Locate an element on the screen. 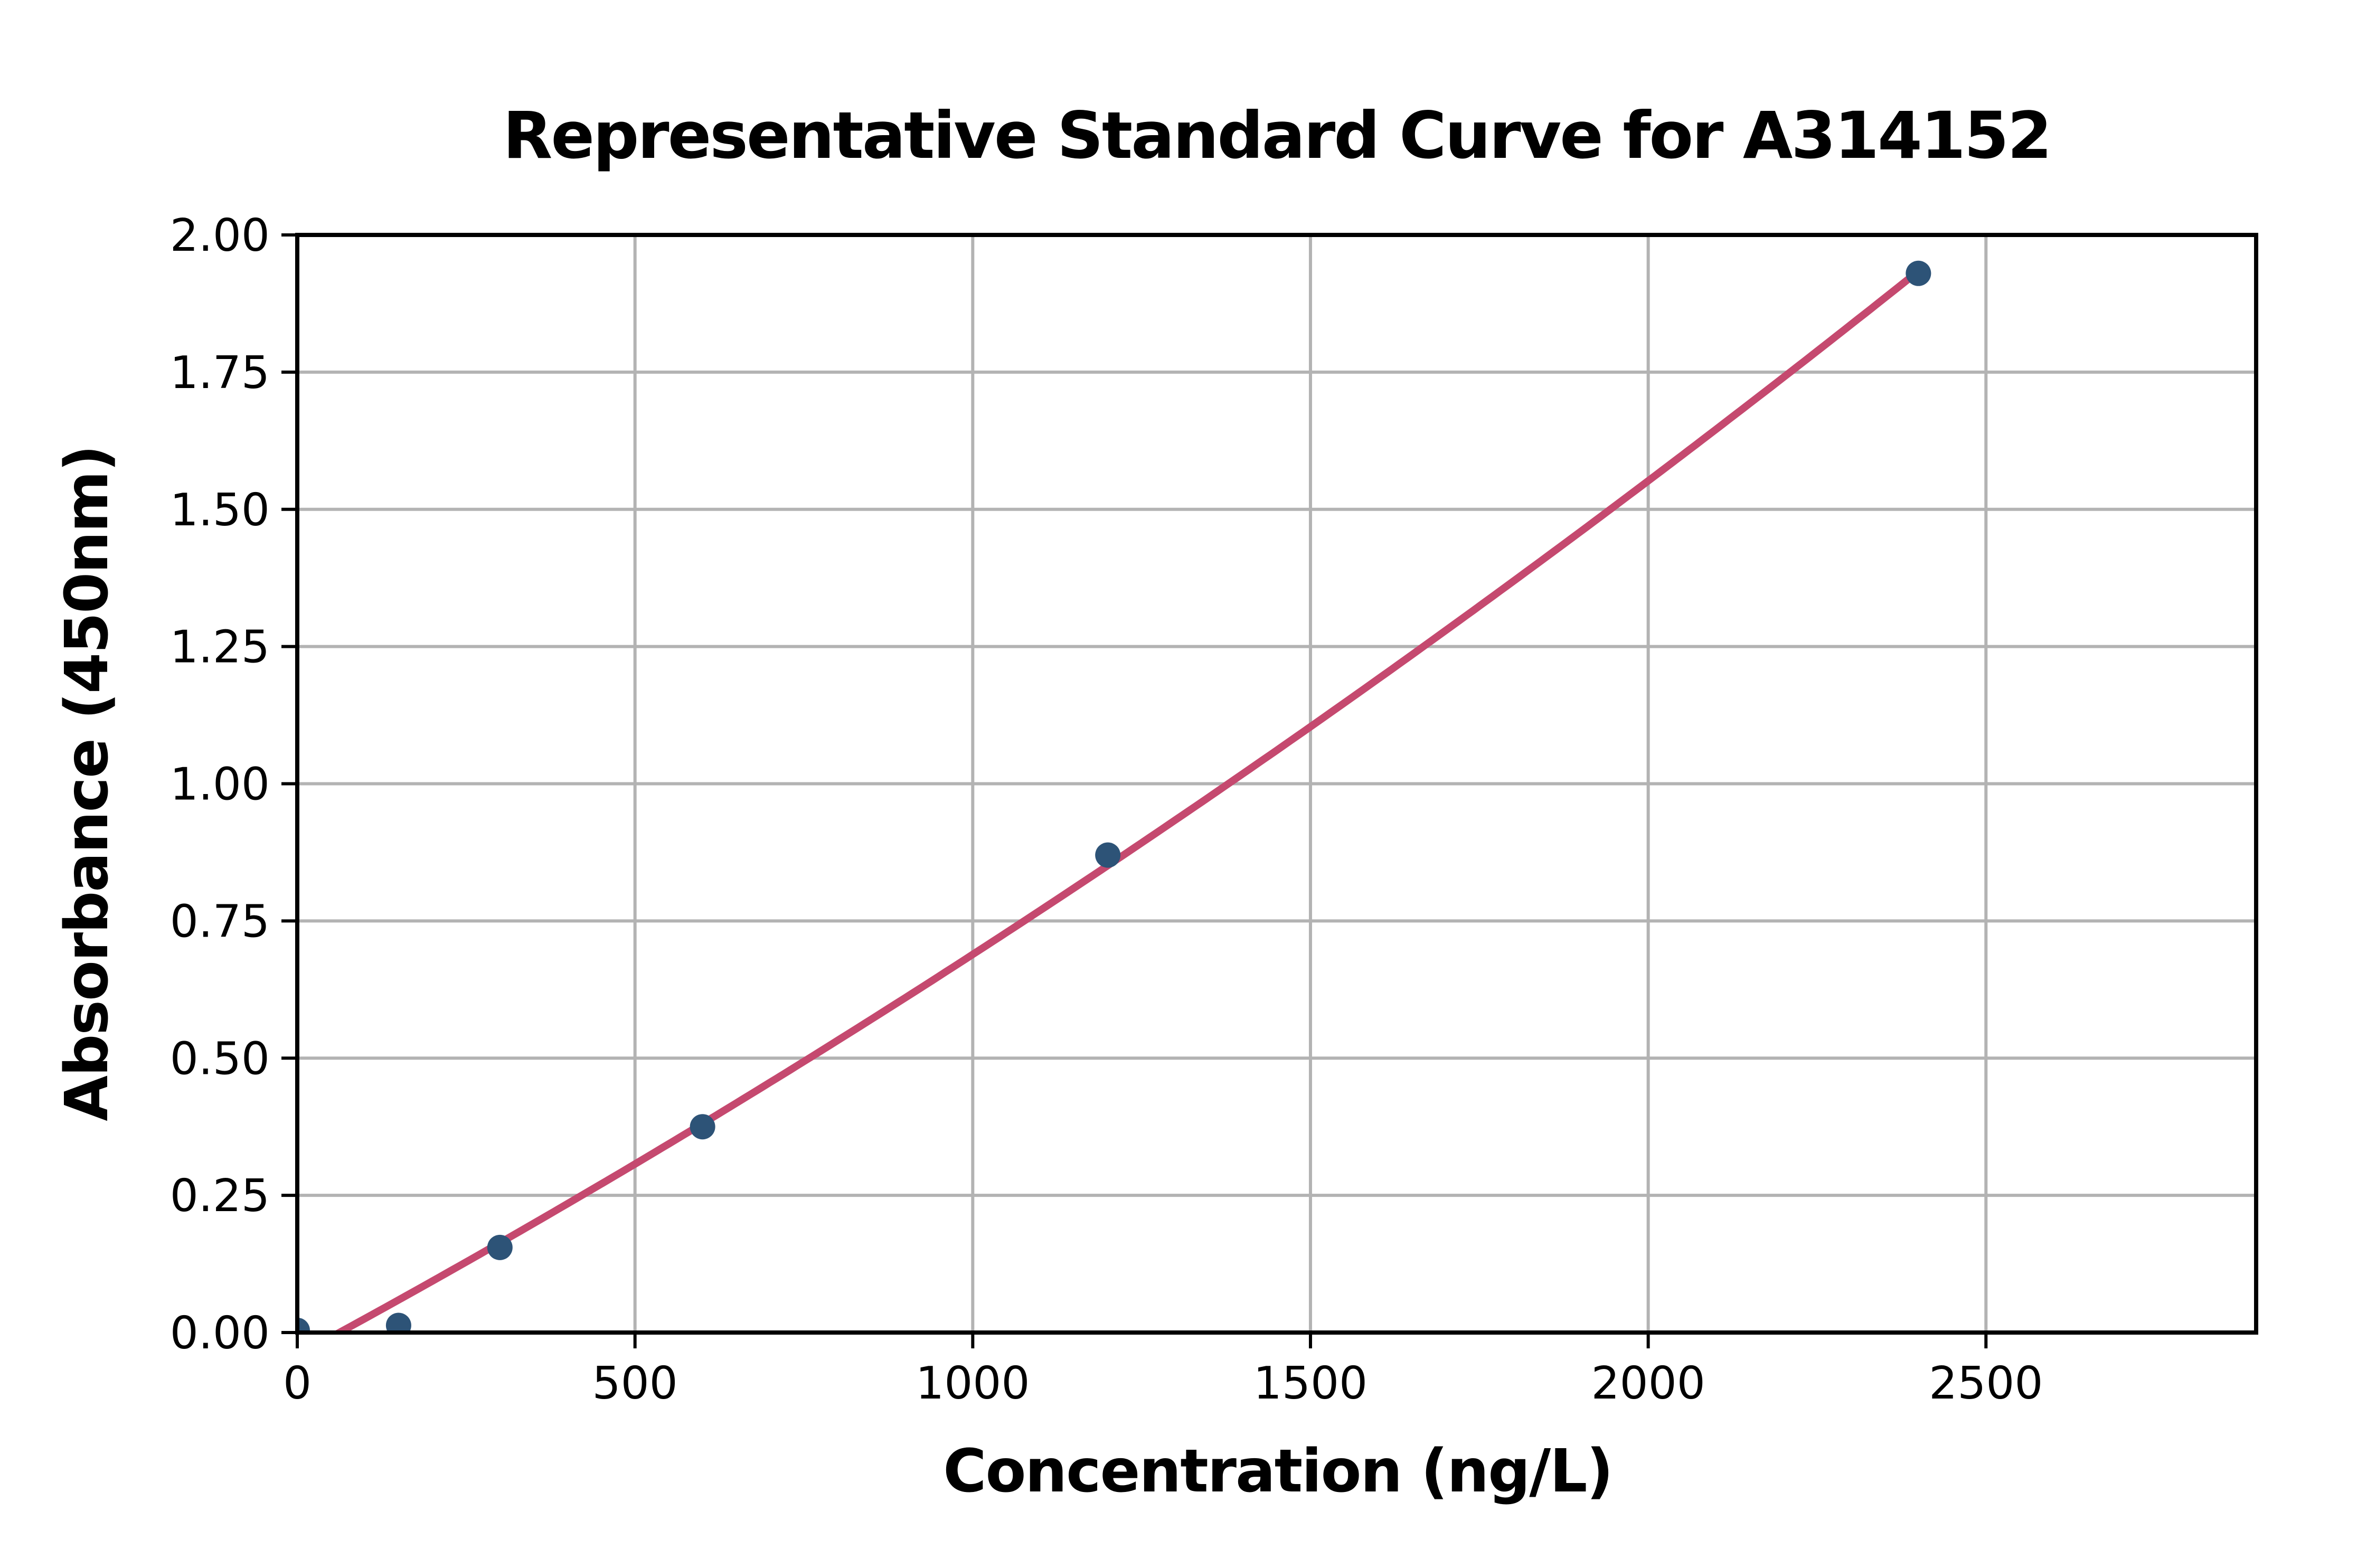 The image size is (2376, 1568). y-tick-label: 0.50 is located at coordinates (220, 1059).